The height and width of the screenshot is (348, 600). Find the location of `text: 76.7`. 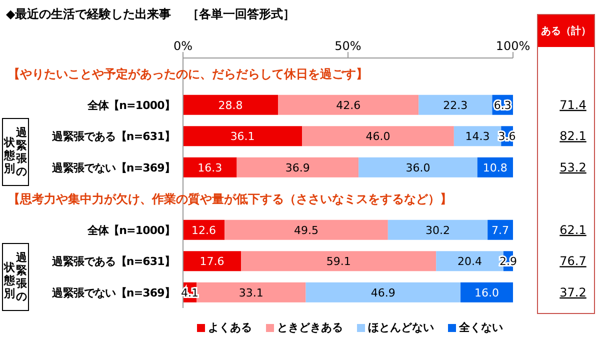

text: 76.7 is located at coordinates (573, 261).